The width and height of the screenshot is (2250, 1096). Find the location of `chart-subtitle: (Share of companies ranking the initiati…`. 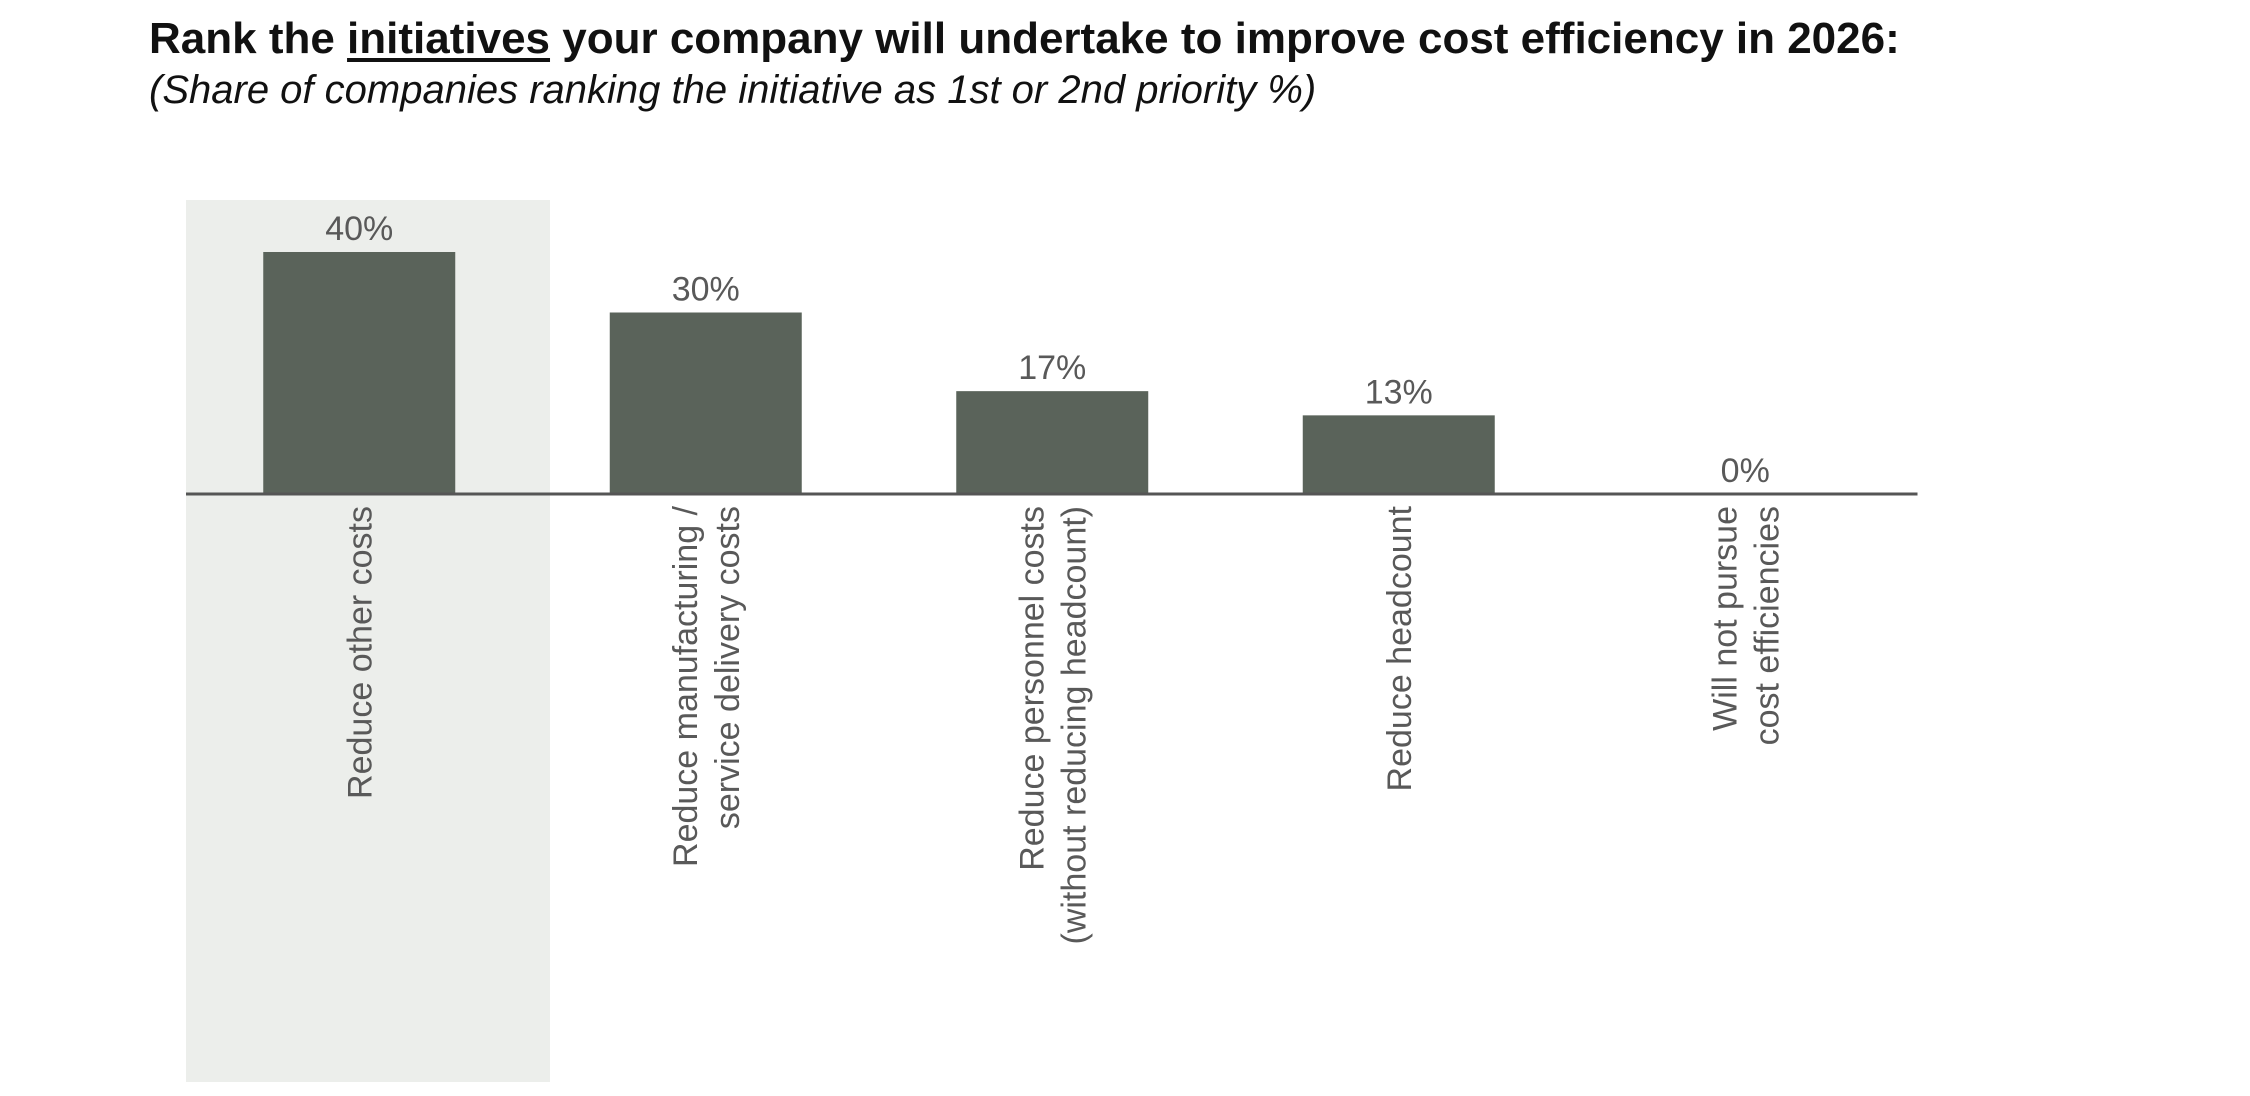

chart-subtitle: (Share of companies ranking the initiati… is located at coordinates (733, 90).